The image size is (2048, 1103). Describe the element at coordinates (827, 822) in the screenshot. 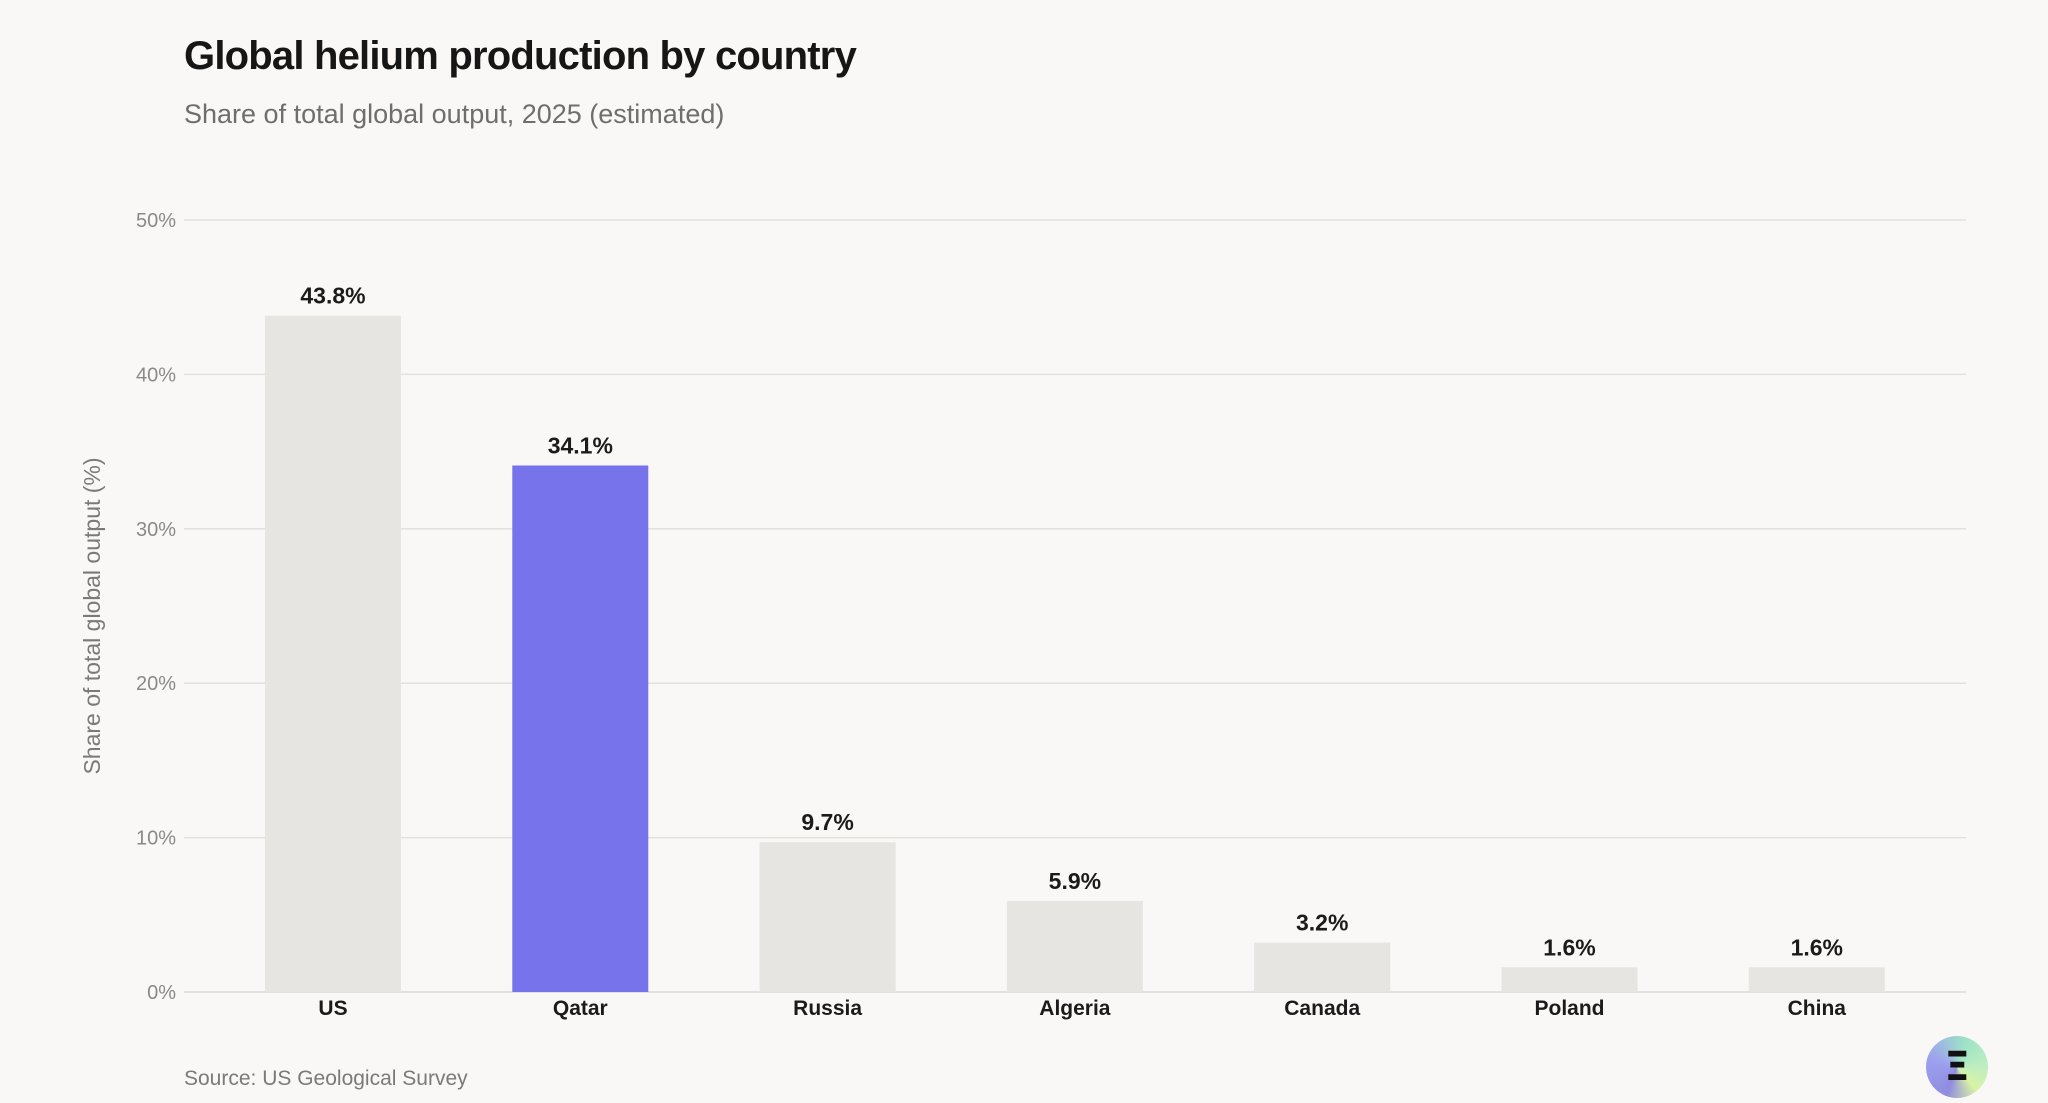

I see `data-label: 9.7%` at that location.